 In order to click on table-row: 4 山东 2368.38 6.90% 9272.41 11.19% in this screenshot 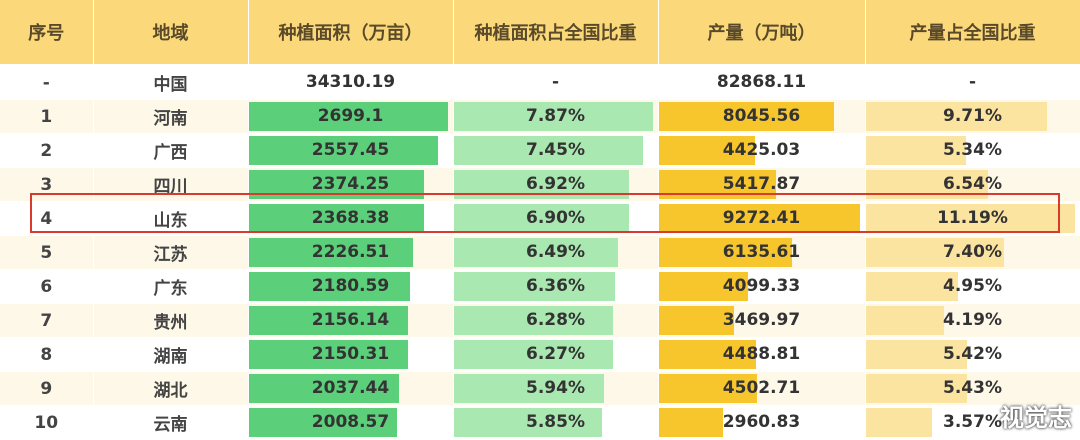, I will do `click(540, 218)`.